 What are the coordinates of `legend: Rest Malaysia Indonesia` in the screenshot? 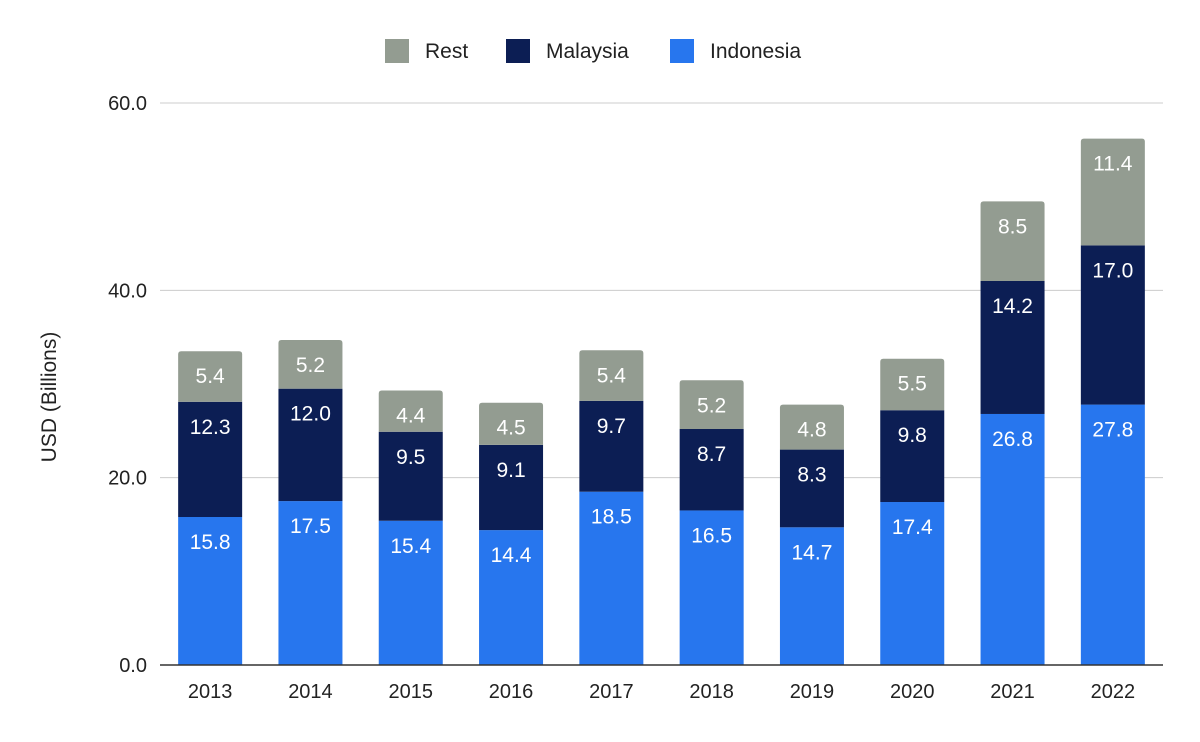 It's located at (593, 51).